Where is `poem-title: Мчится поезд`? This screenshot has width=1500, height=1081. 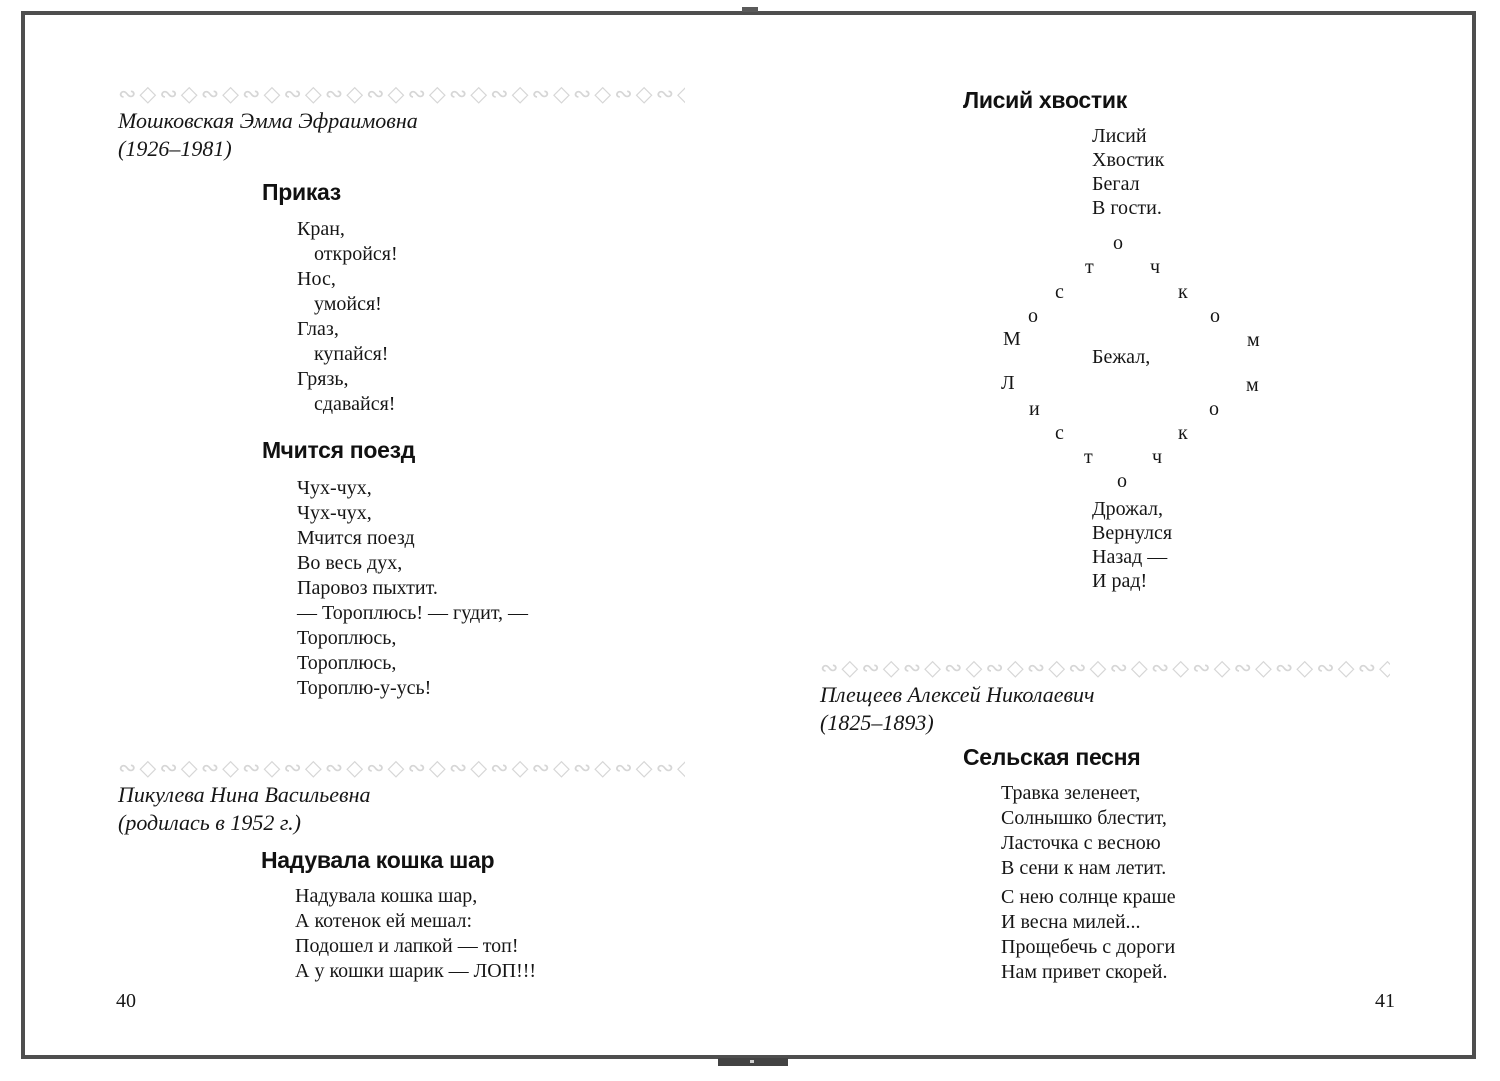
poem-title: Мчится поезд is located at coordinates (339, 450).